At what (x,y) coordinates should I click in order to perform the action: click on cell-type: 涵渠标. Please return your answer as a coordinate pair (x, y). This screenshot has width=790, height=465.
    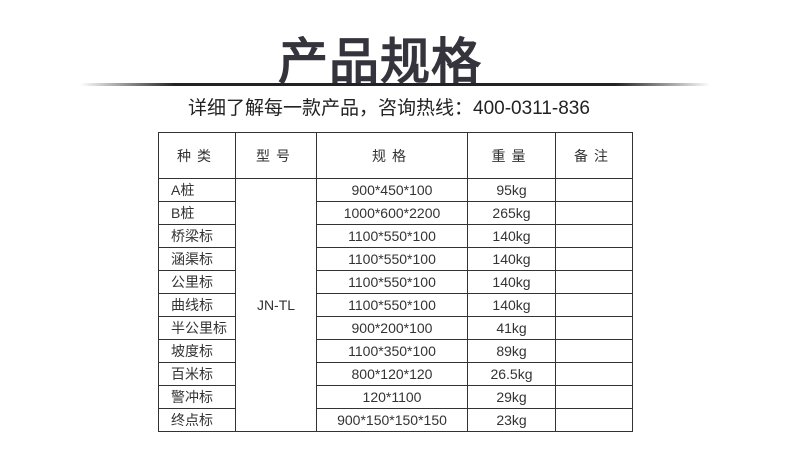
    Looking at the image, I should click on (197, 259).